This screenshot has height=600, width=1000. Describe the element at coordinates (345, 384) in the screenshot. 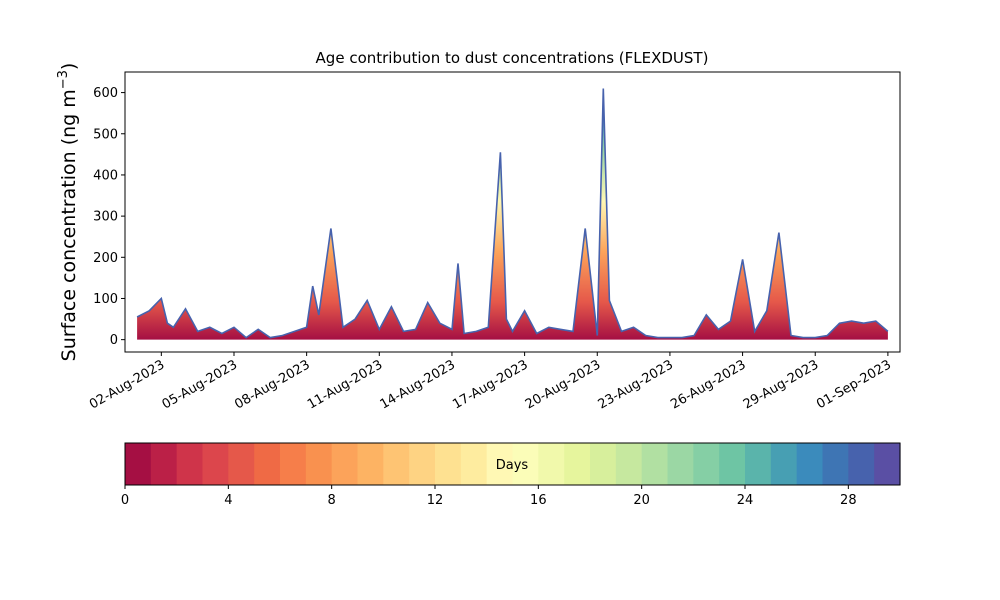

I see `x-tick-label: 11-Aug-2023` at that location.